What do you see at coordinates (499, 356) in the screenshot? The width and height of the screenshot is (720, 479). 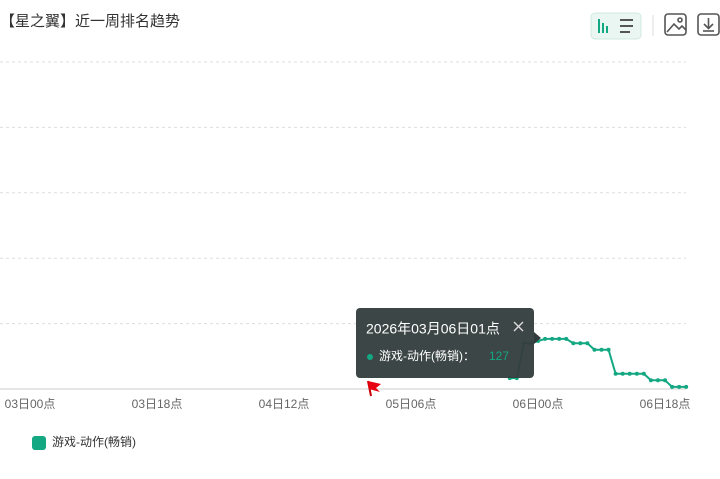 I see `tooltip-value: 127` at bounding box center [499, 356].